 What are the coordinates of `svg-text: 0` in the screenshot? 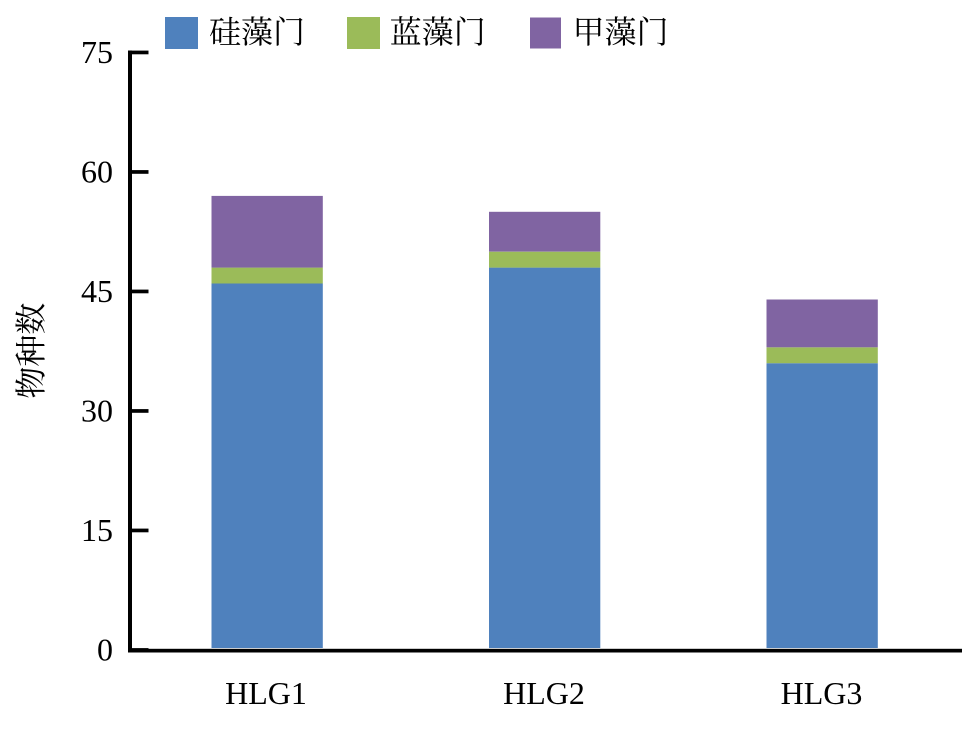 It's located at (105, 650).